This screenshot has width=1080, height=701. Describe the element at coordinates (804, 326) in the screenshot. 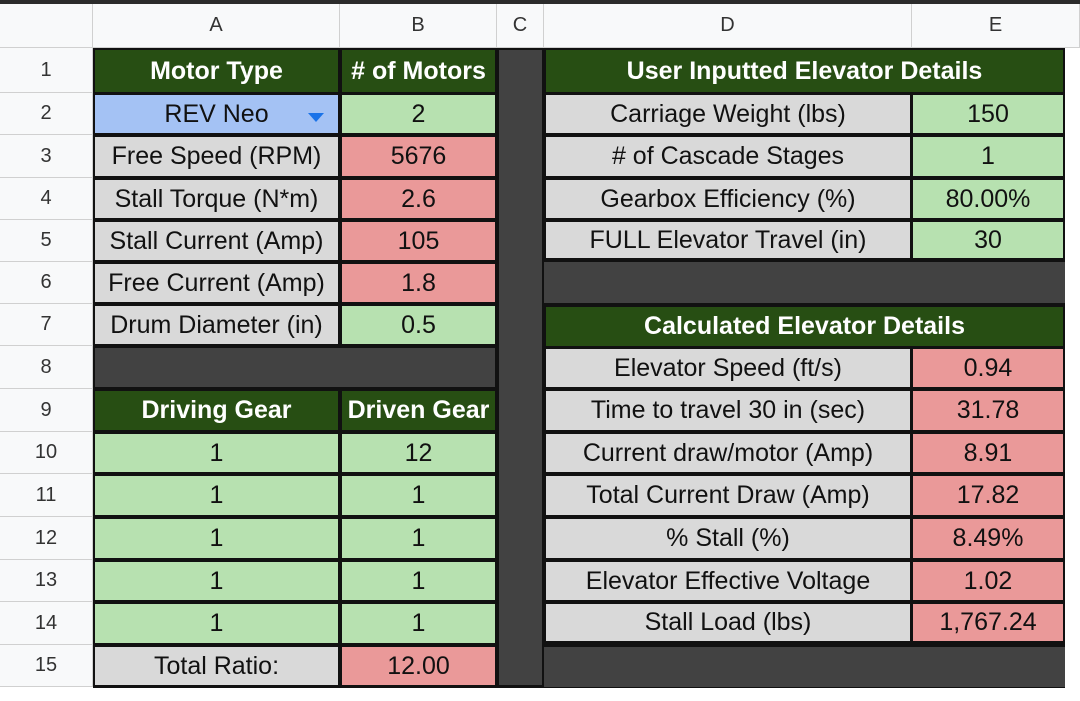

I see `calculated-title: Calculated Elevator Details` at that location.